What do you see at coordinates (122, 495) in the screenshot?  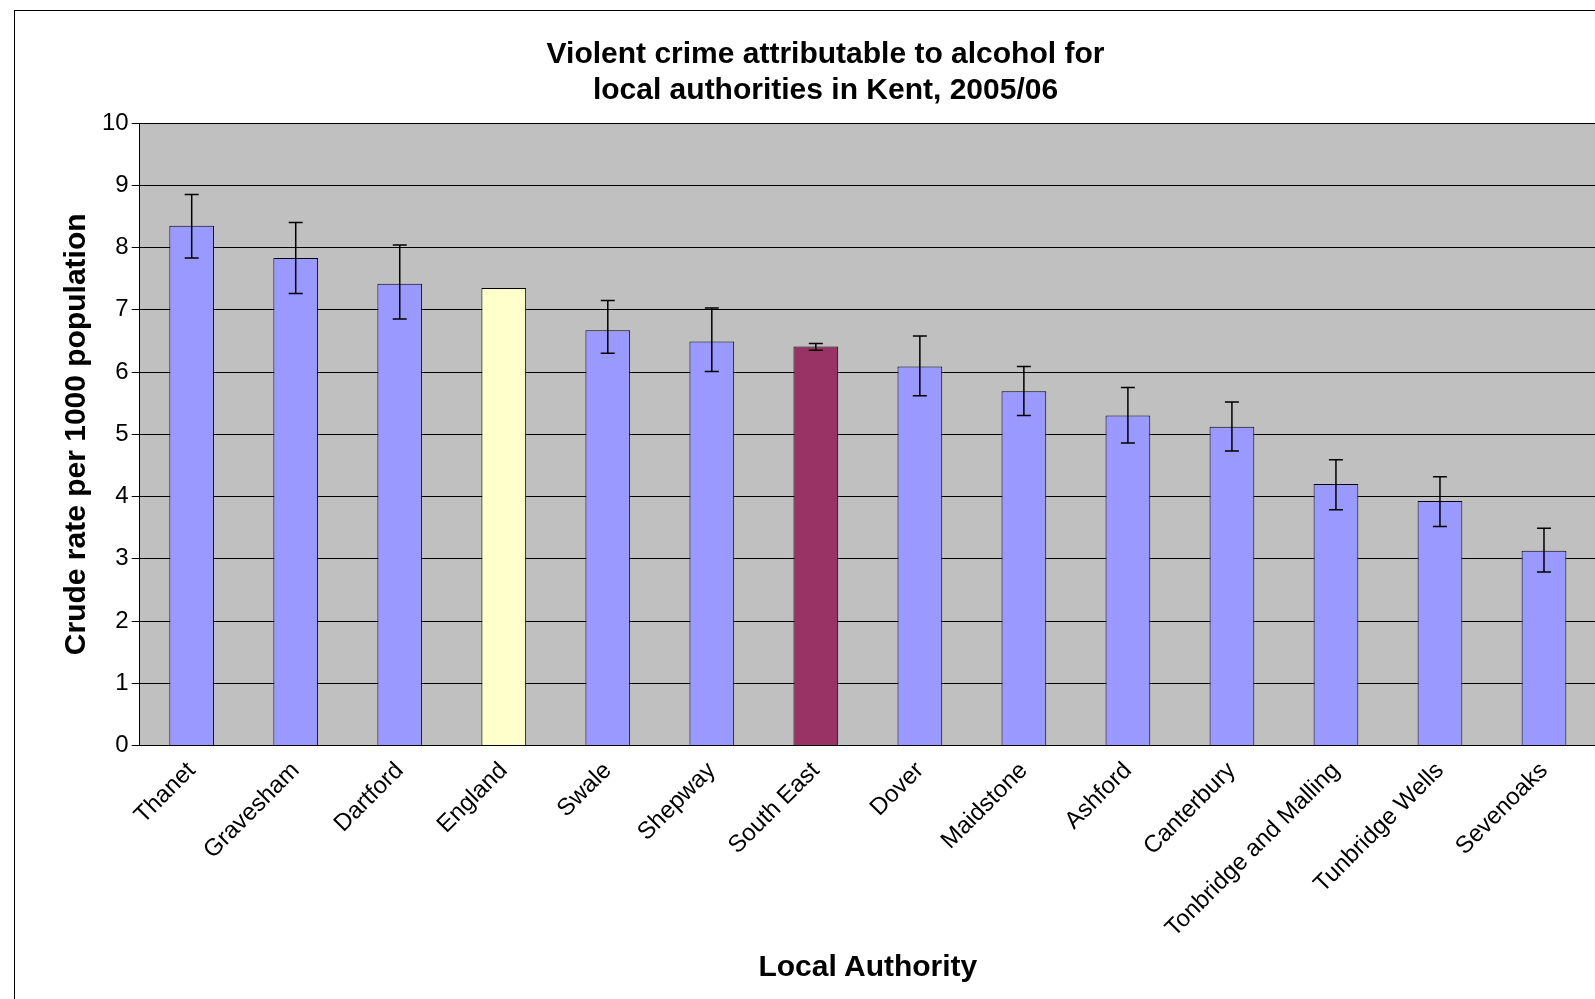 I see `y-tick-label: 4` at bounding box center [122, 495].